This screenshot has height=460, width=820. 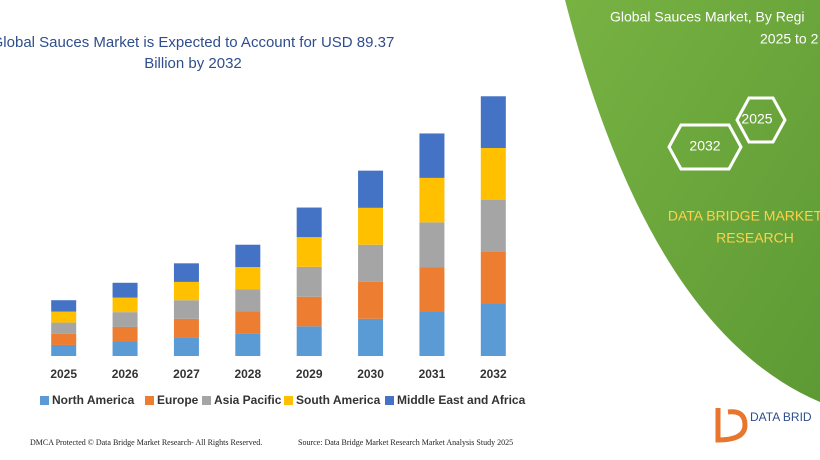 What do you see at coordinates (707, 17) in the screenshot?
I see `panel-title: Global Sauces Market, By Regi` at bounding box center [707, 17].